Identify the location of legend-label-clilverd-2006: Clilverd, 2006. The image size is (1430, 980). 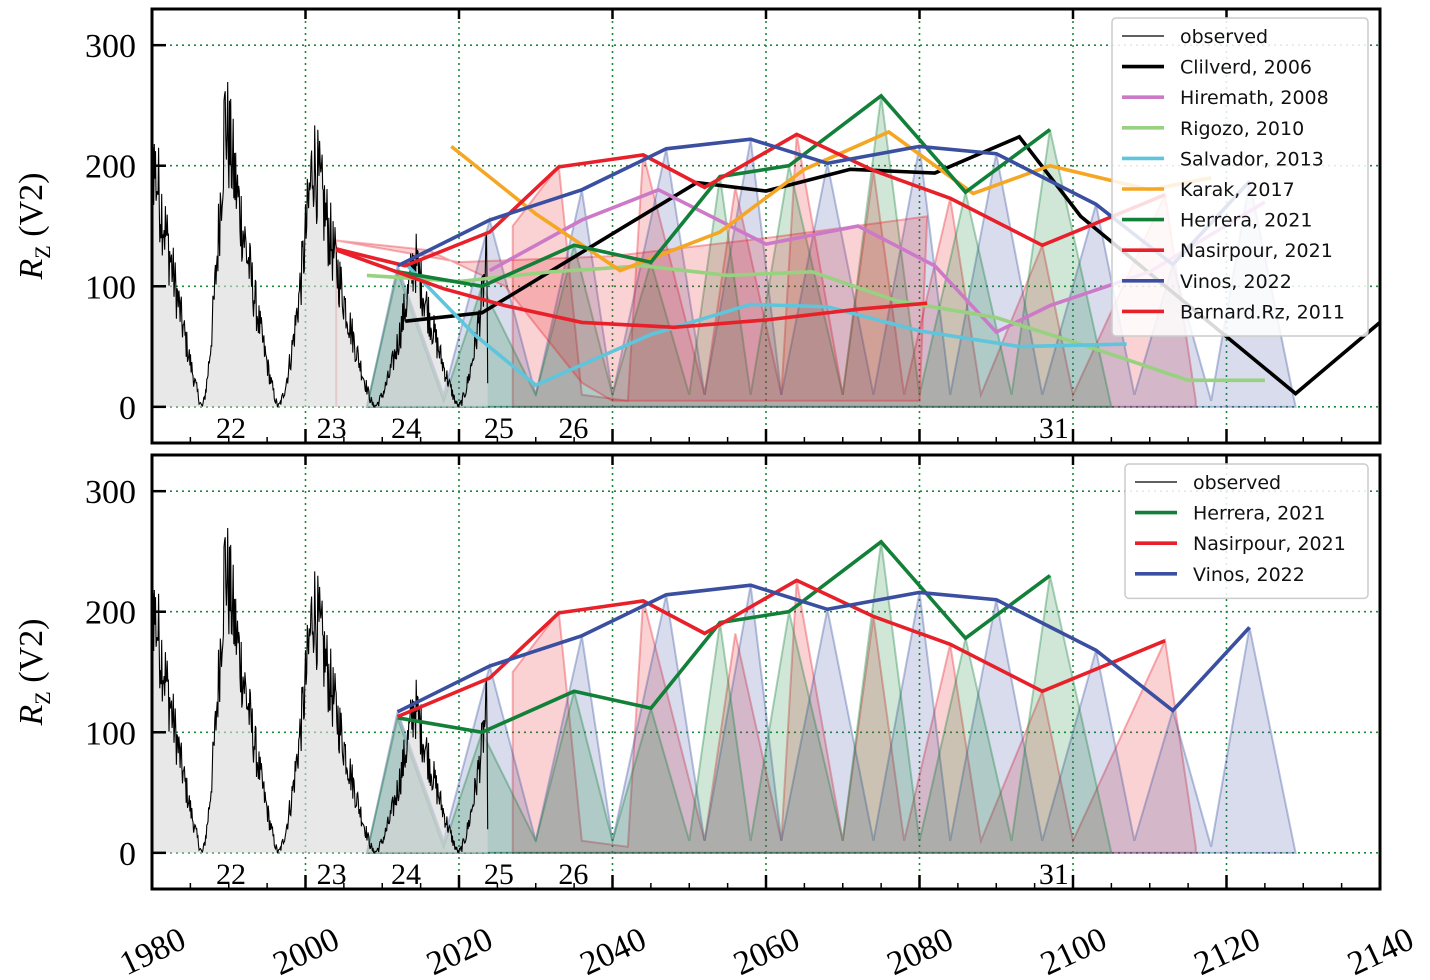
(1246, 68).